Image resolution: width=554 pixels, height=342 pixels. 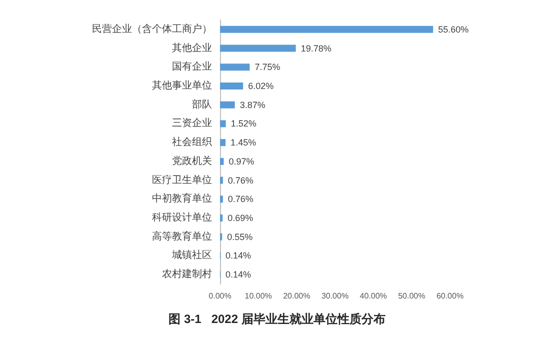 What do you see at coordinates (182, 218) in the screenshot?
I see `y-tick-label: 科研设计单位` at bounding box center [182, 218].